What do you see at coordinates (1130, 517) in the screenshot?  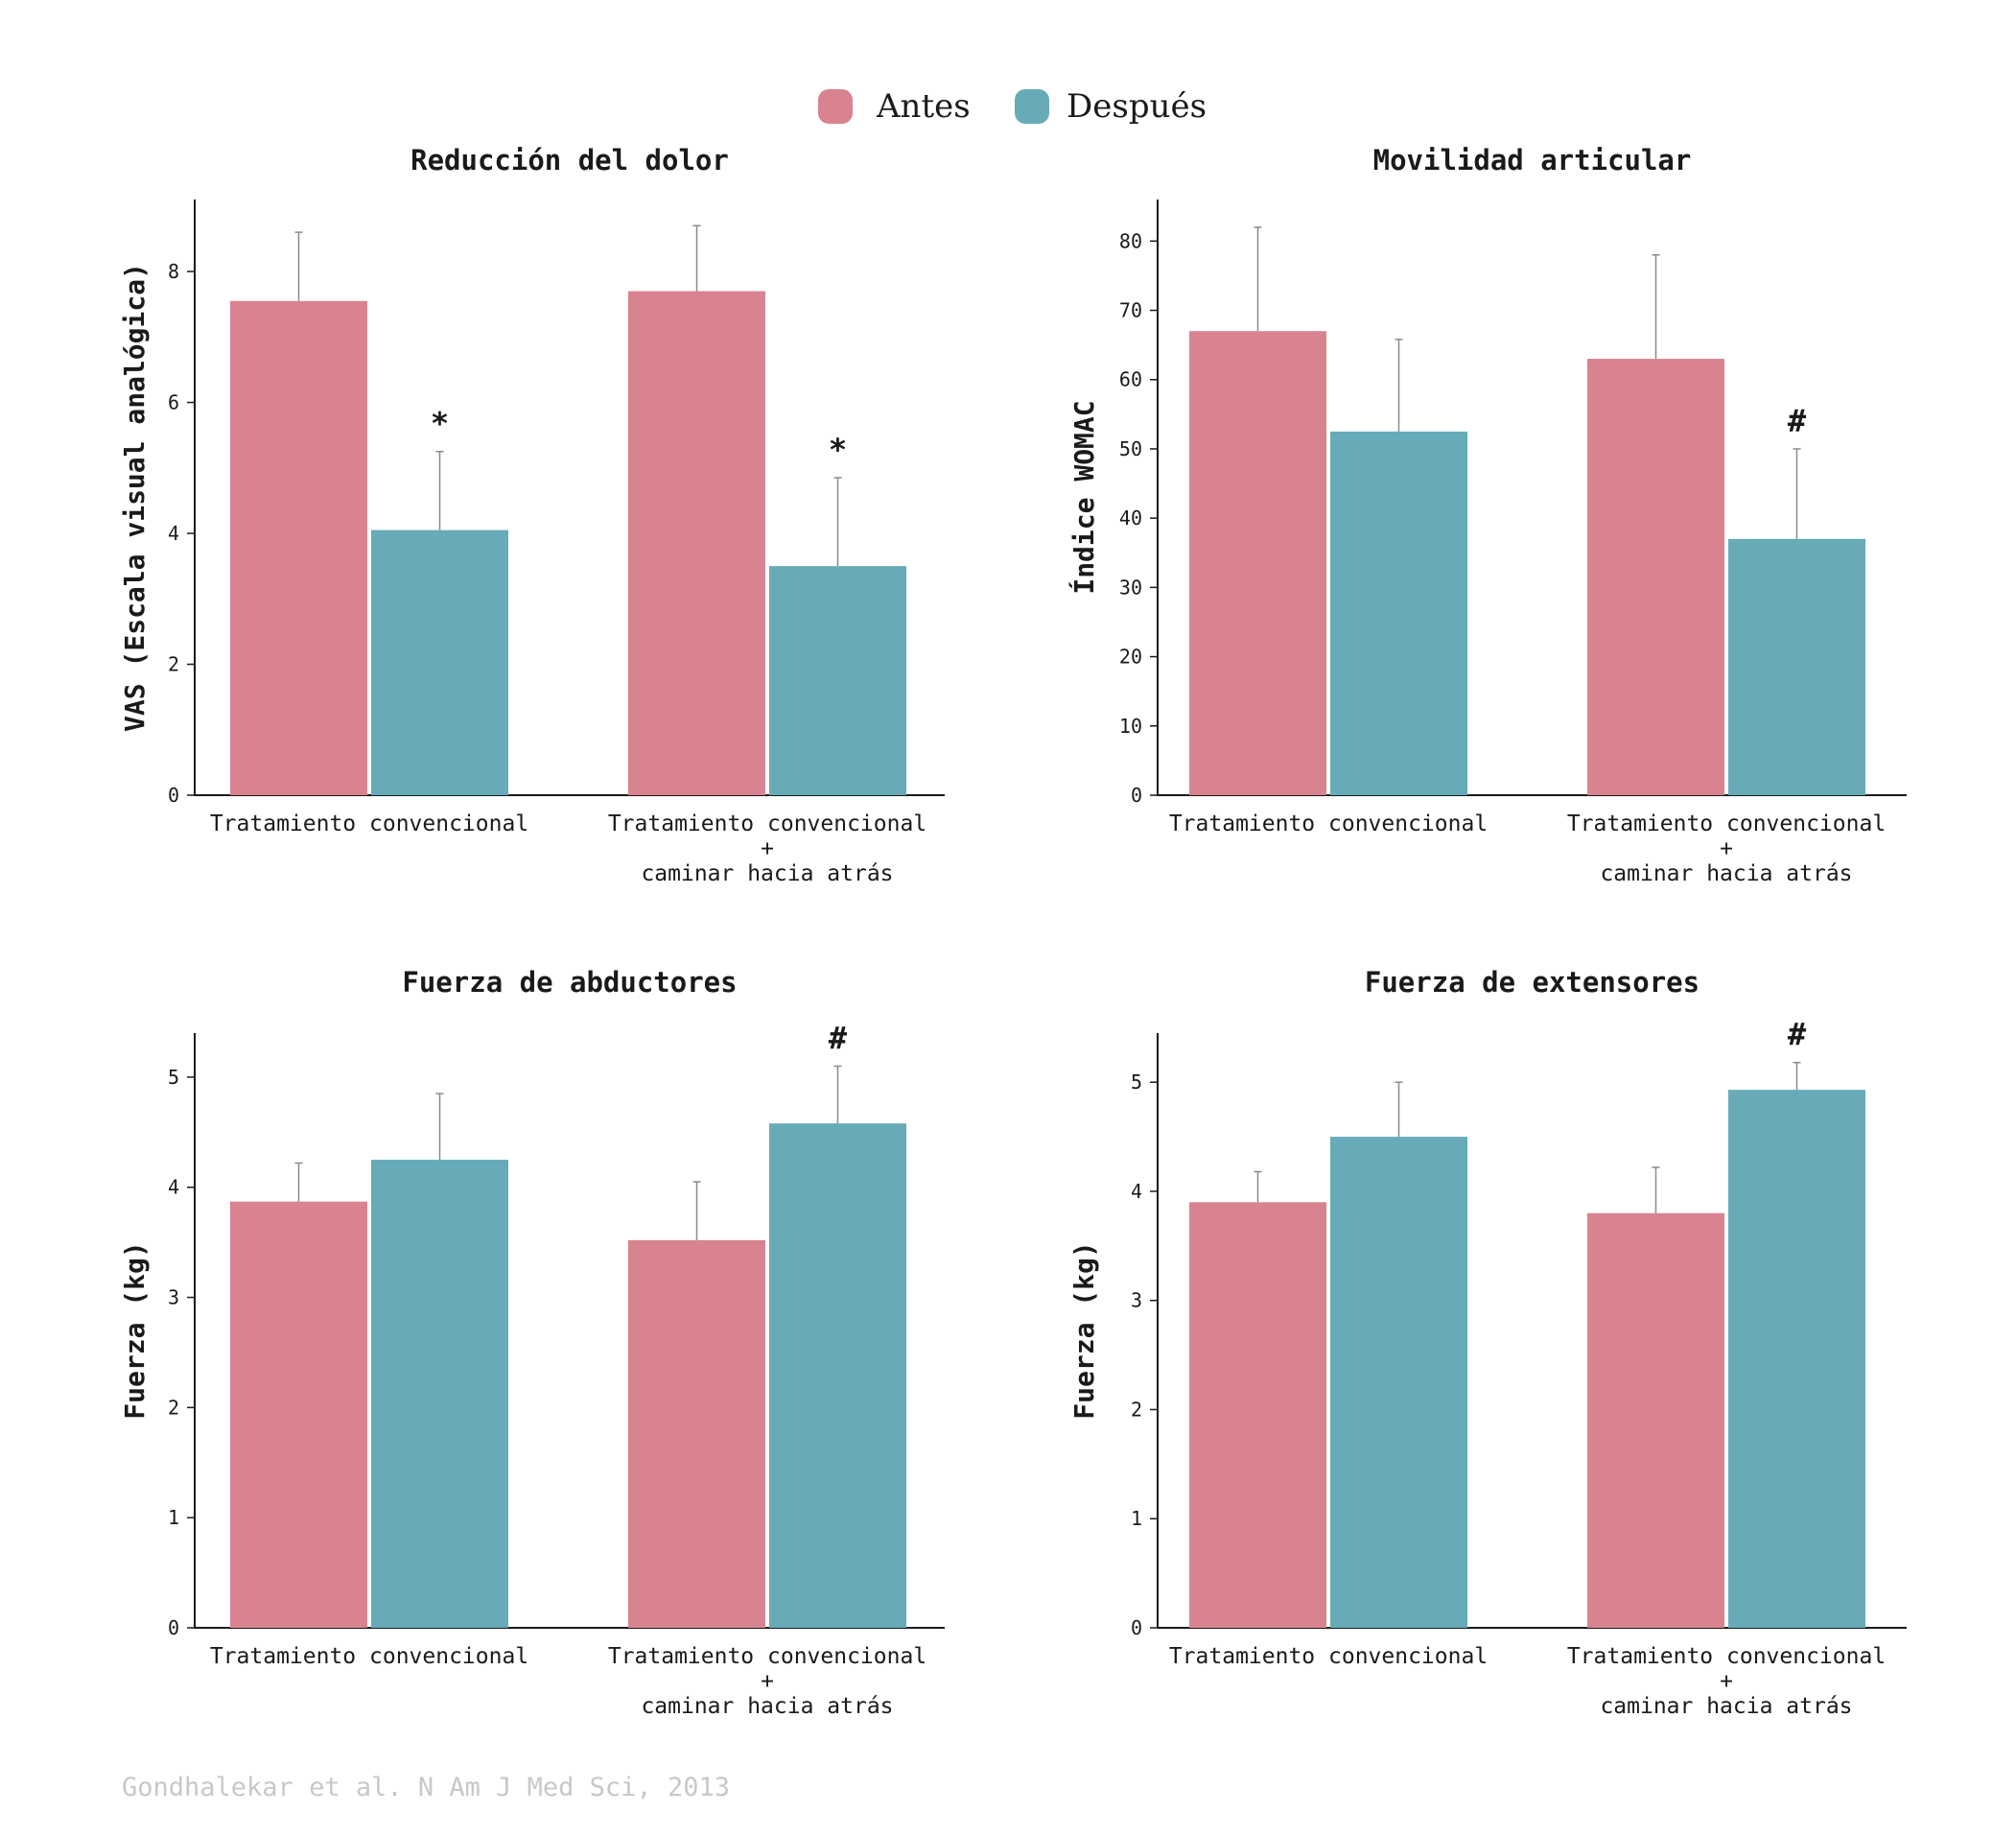 I see `y-tick-label: 40` at bounding box center [1130, 517].